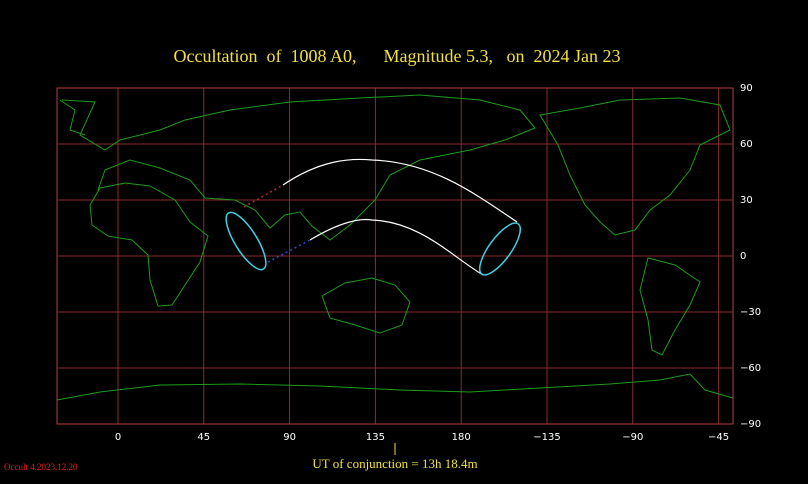 The height and width of the screenshot is (484, 808). I want to click on path-limit-north, so click(400, 190).